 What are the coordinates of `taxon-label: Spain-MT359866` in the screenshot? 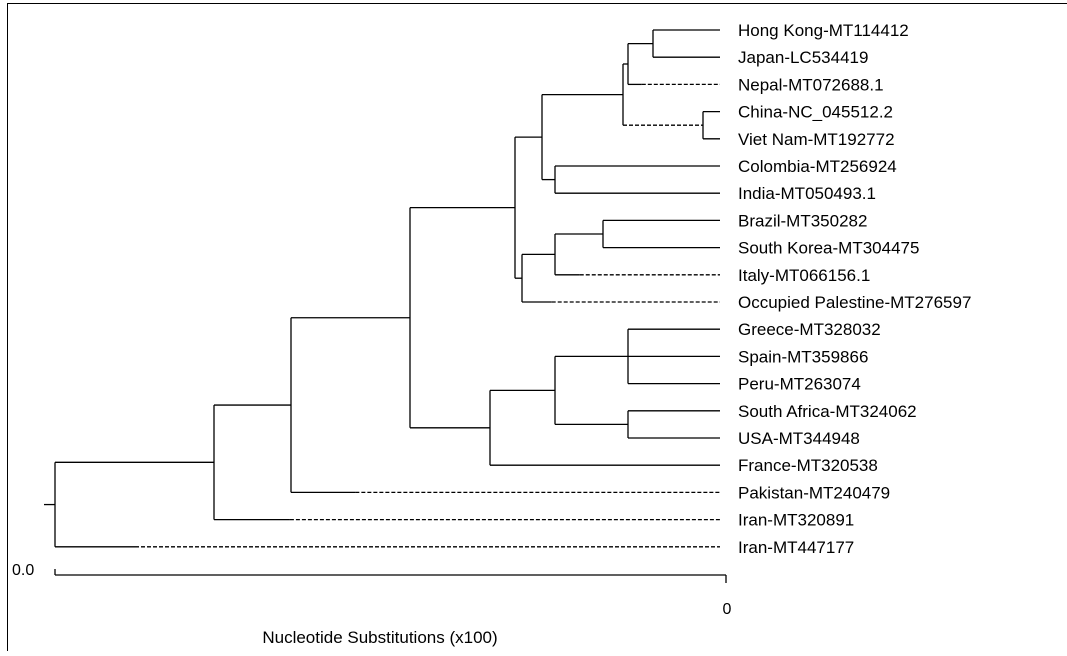 It's located at (803, 356).